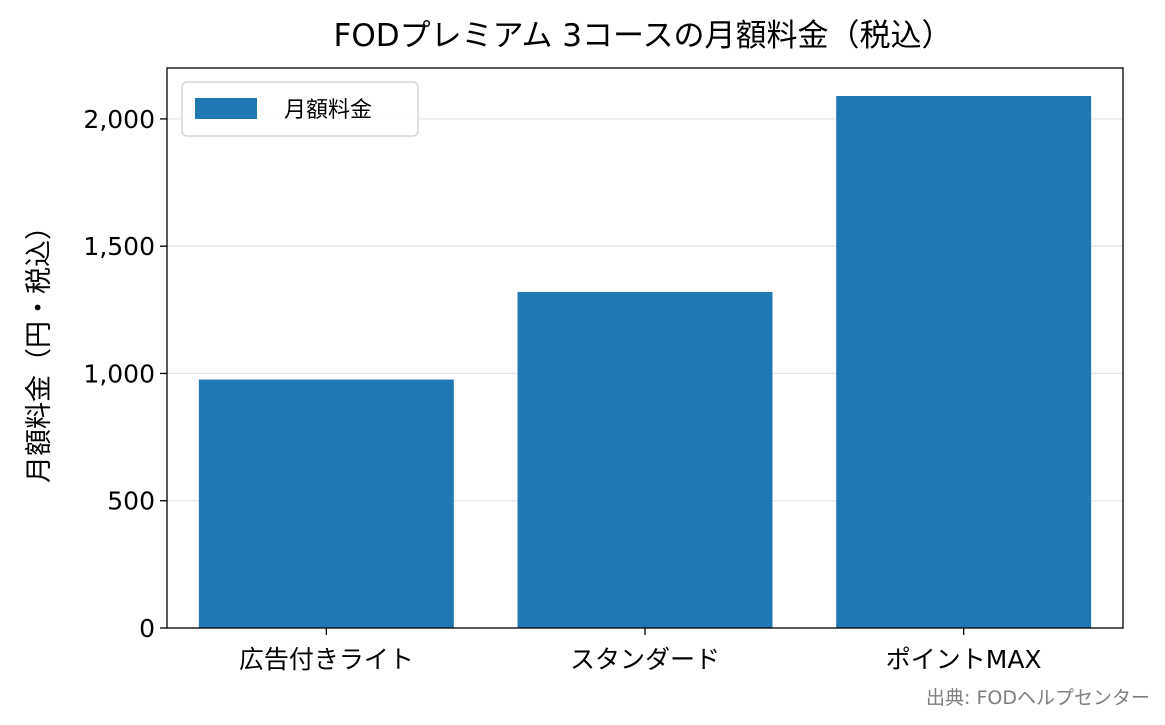  What do you see at coordinates (645, 659) in the screenshot?
I see `x-tick-label: スタンダード` at bounding box center [645, 659].